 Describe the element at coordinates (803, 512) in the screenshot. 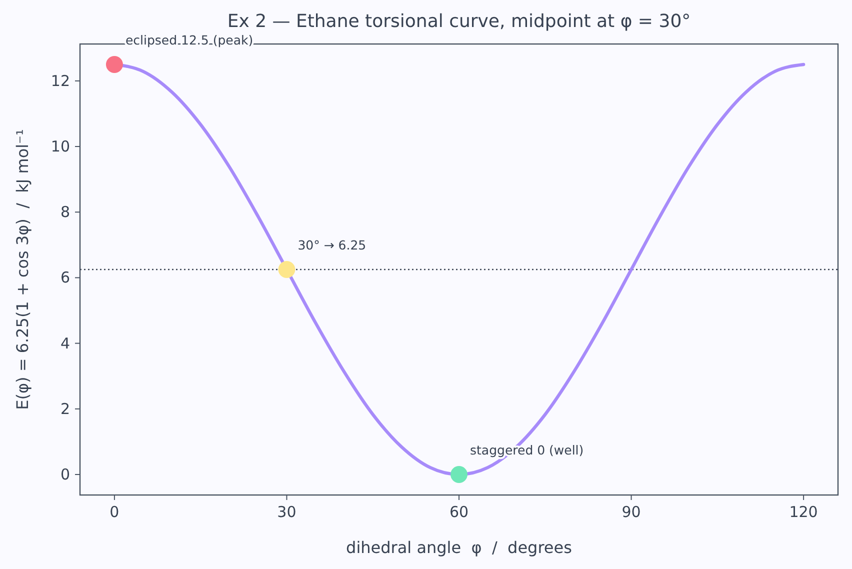

I see `x-tick-label: 120` at that location.